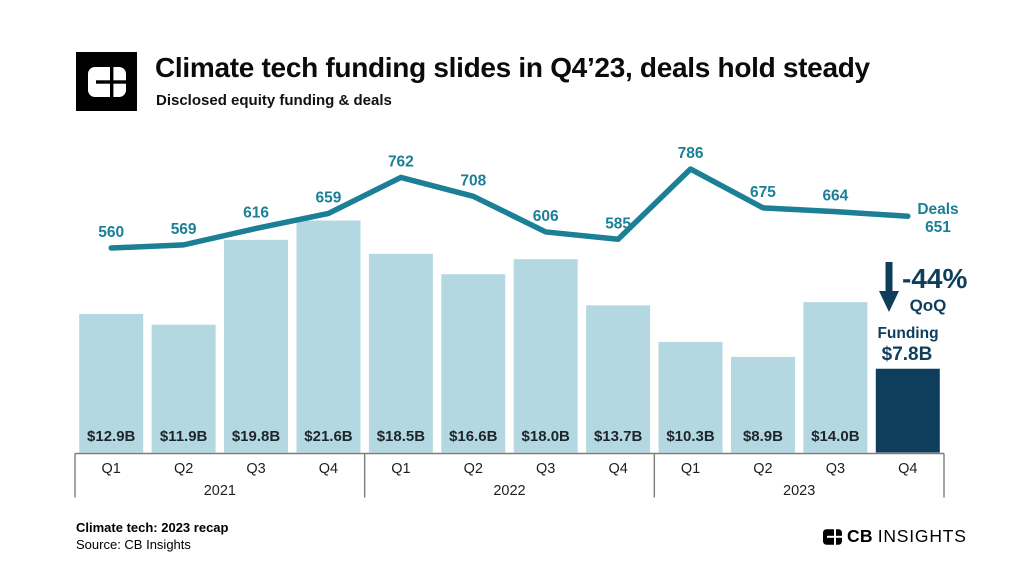 This screenshot has height=576, width=1024. I want to click on bar-value-label-q3-2023: $14.0B, so click(835, 436).